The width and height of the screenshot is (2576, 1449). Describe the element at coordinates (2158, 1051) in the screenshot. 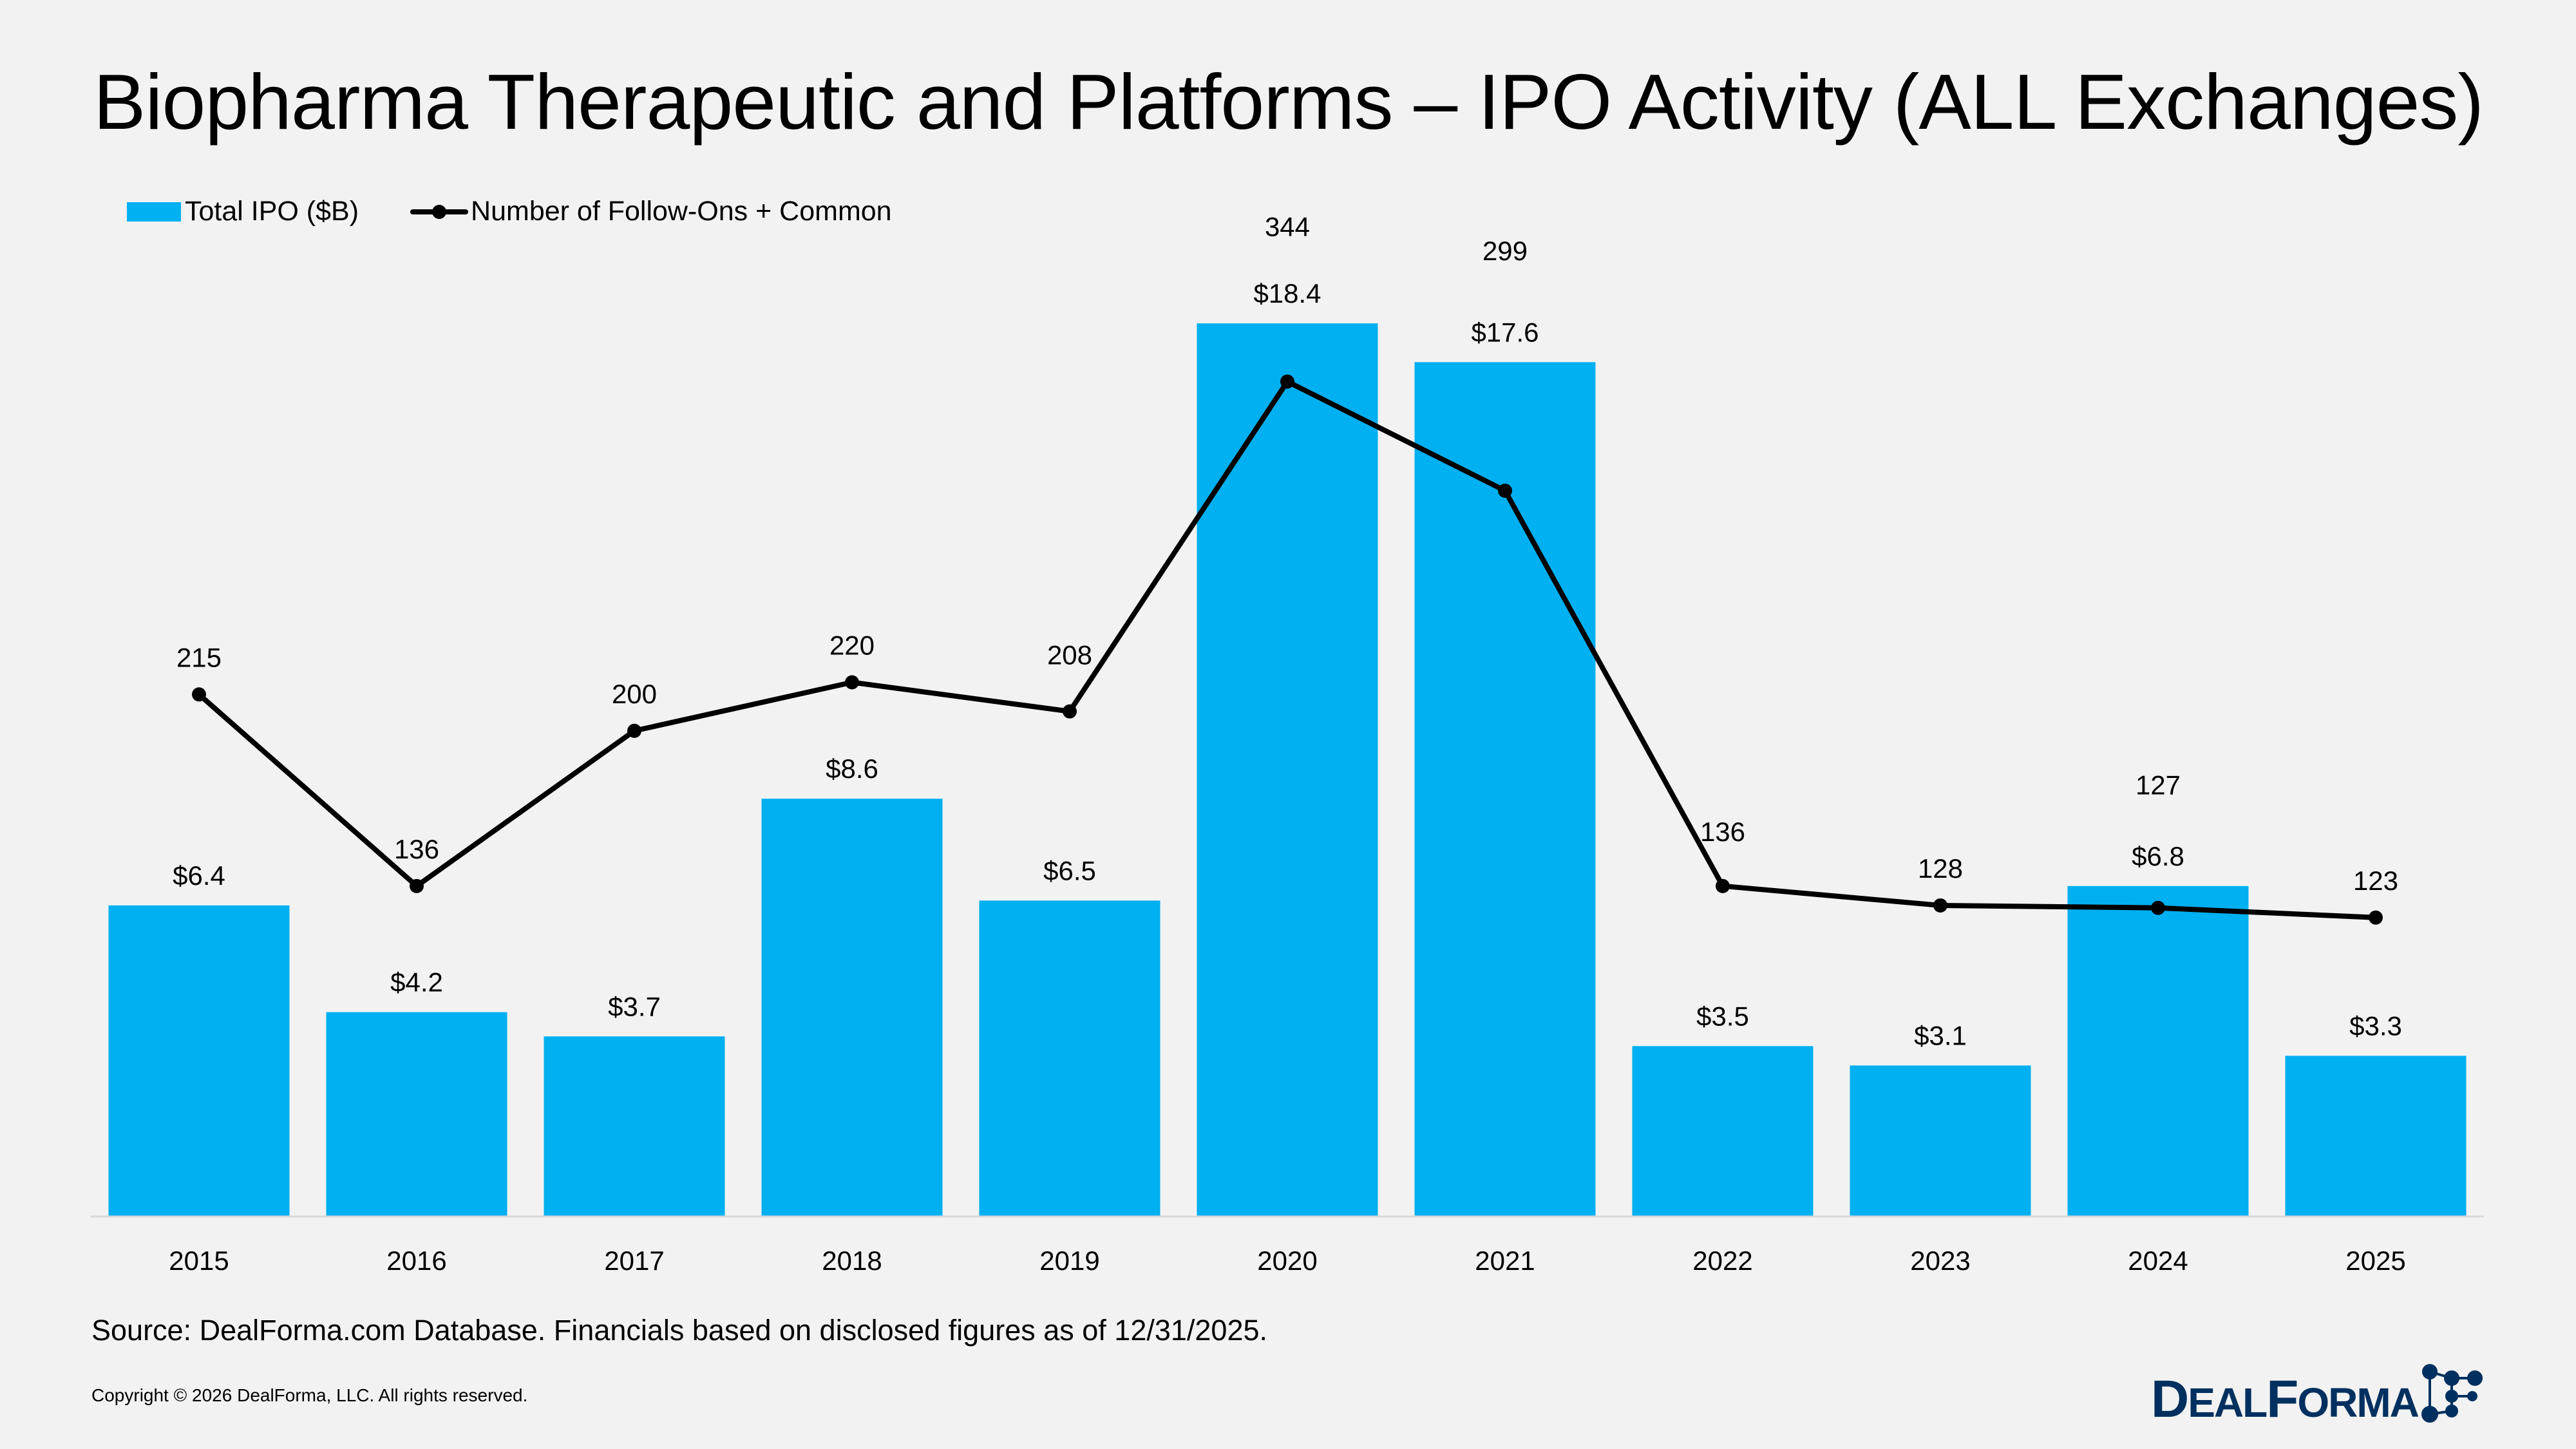

I see `bar-2024` at that location.